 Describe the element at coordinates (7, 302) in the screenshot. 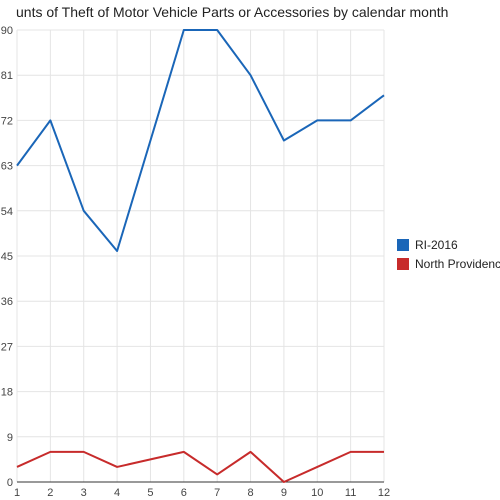

I see `y-tick-label: 36` at that location.